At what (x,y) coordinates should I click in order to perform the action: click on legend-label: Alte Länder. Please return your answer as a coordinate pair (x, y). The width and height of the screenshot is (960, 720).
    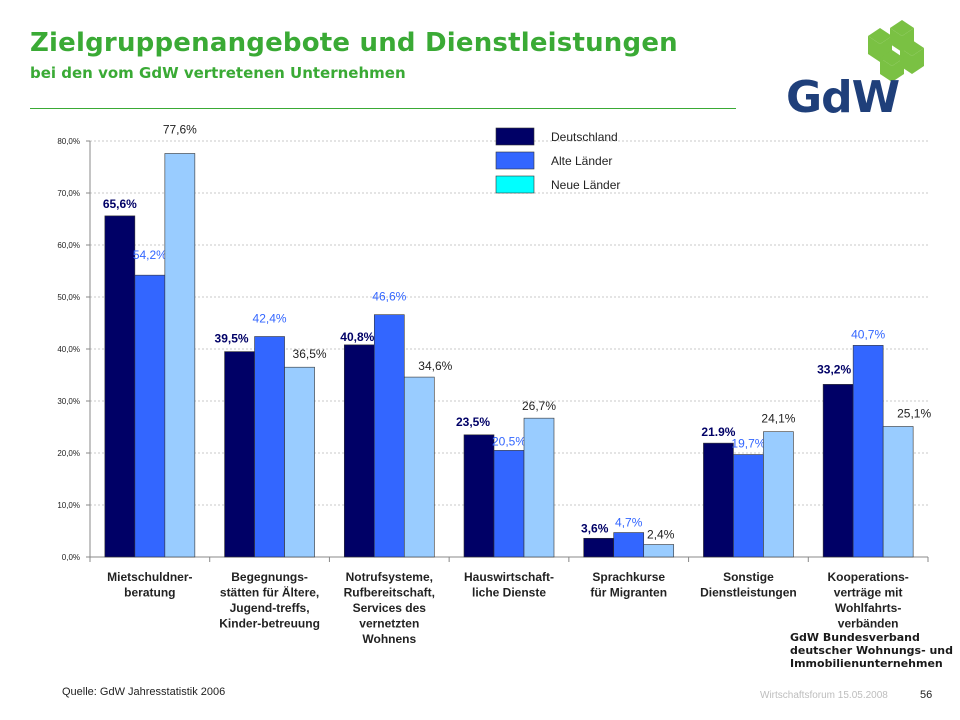
    Looking at the image, I should click on (581, 161).